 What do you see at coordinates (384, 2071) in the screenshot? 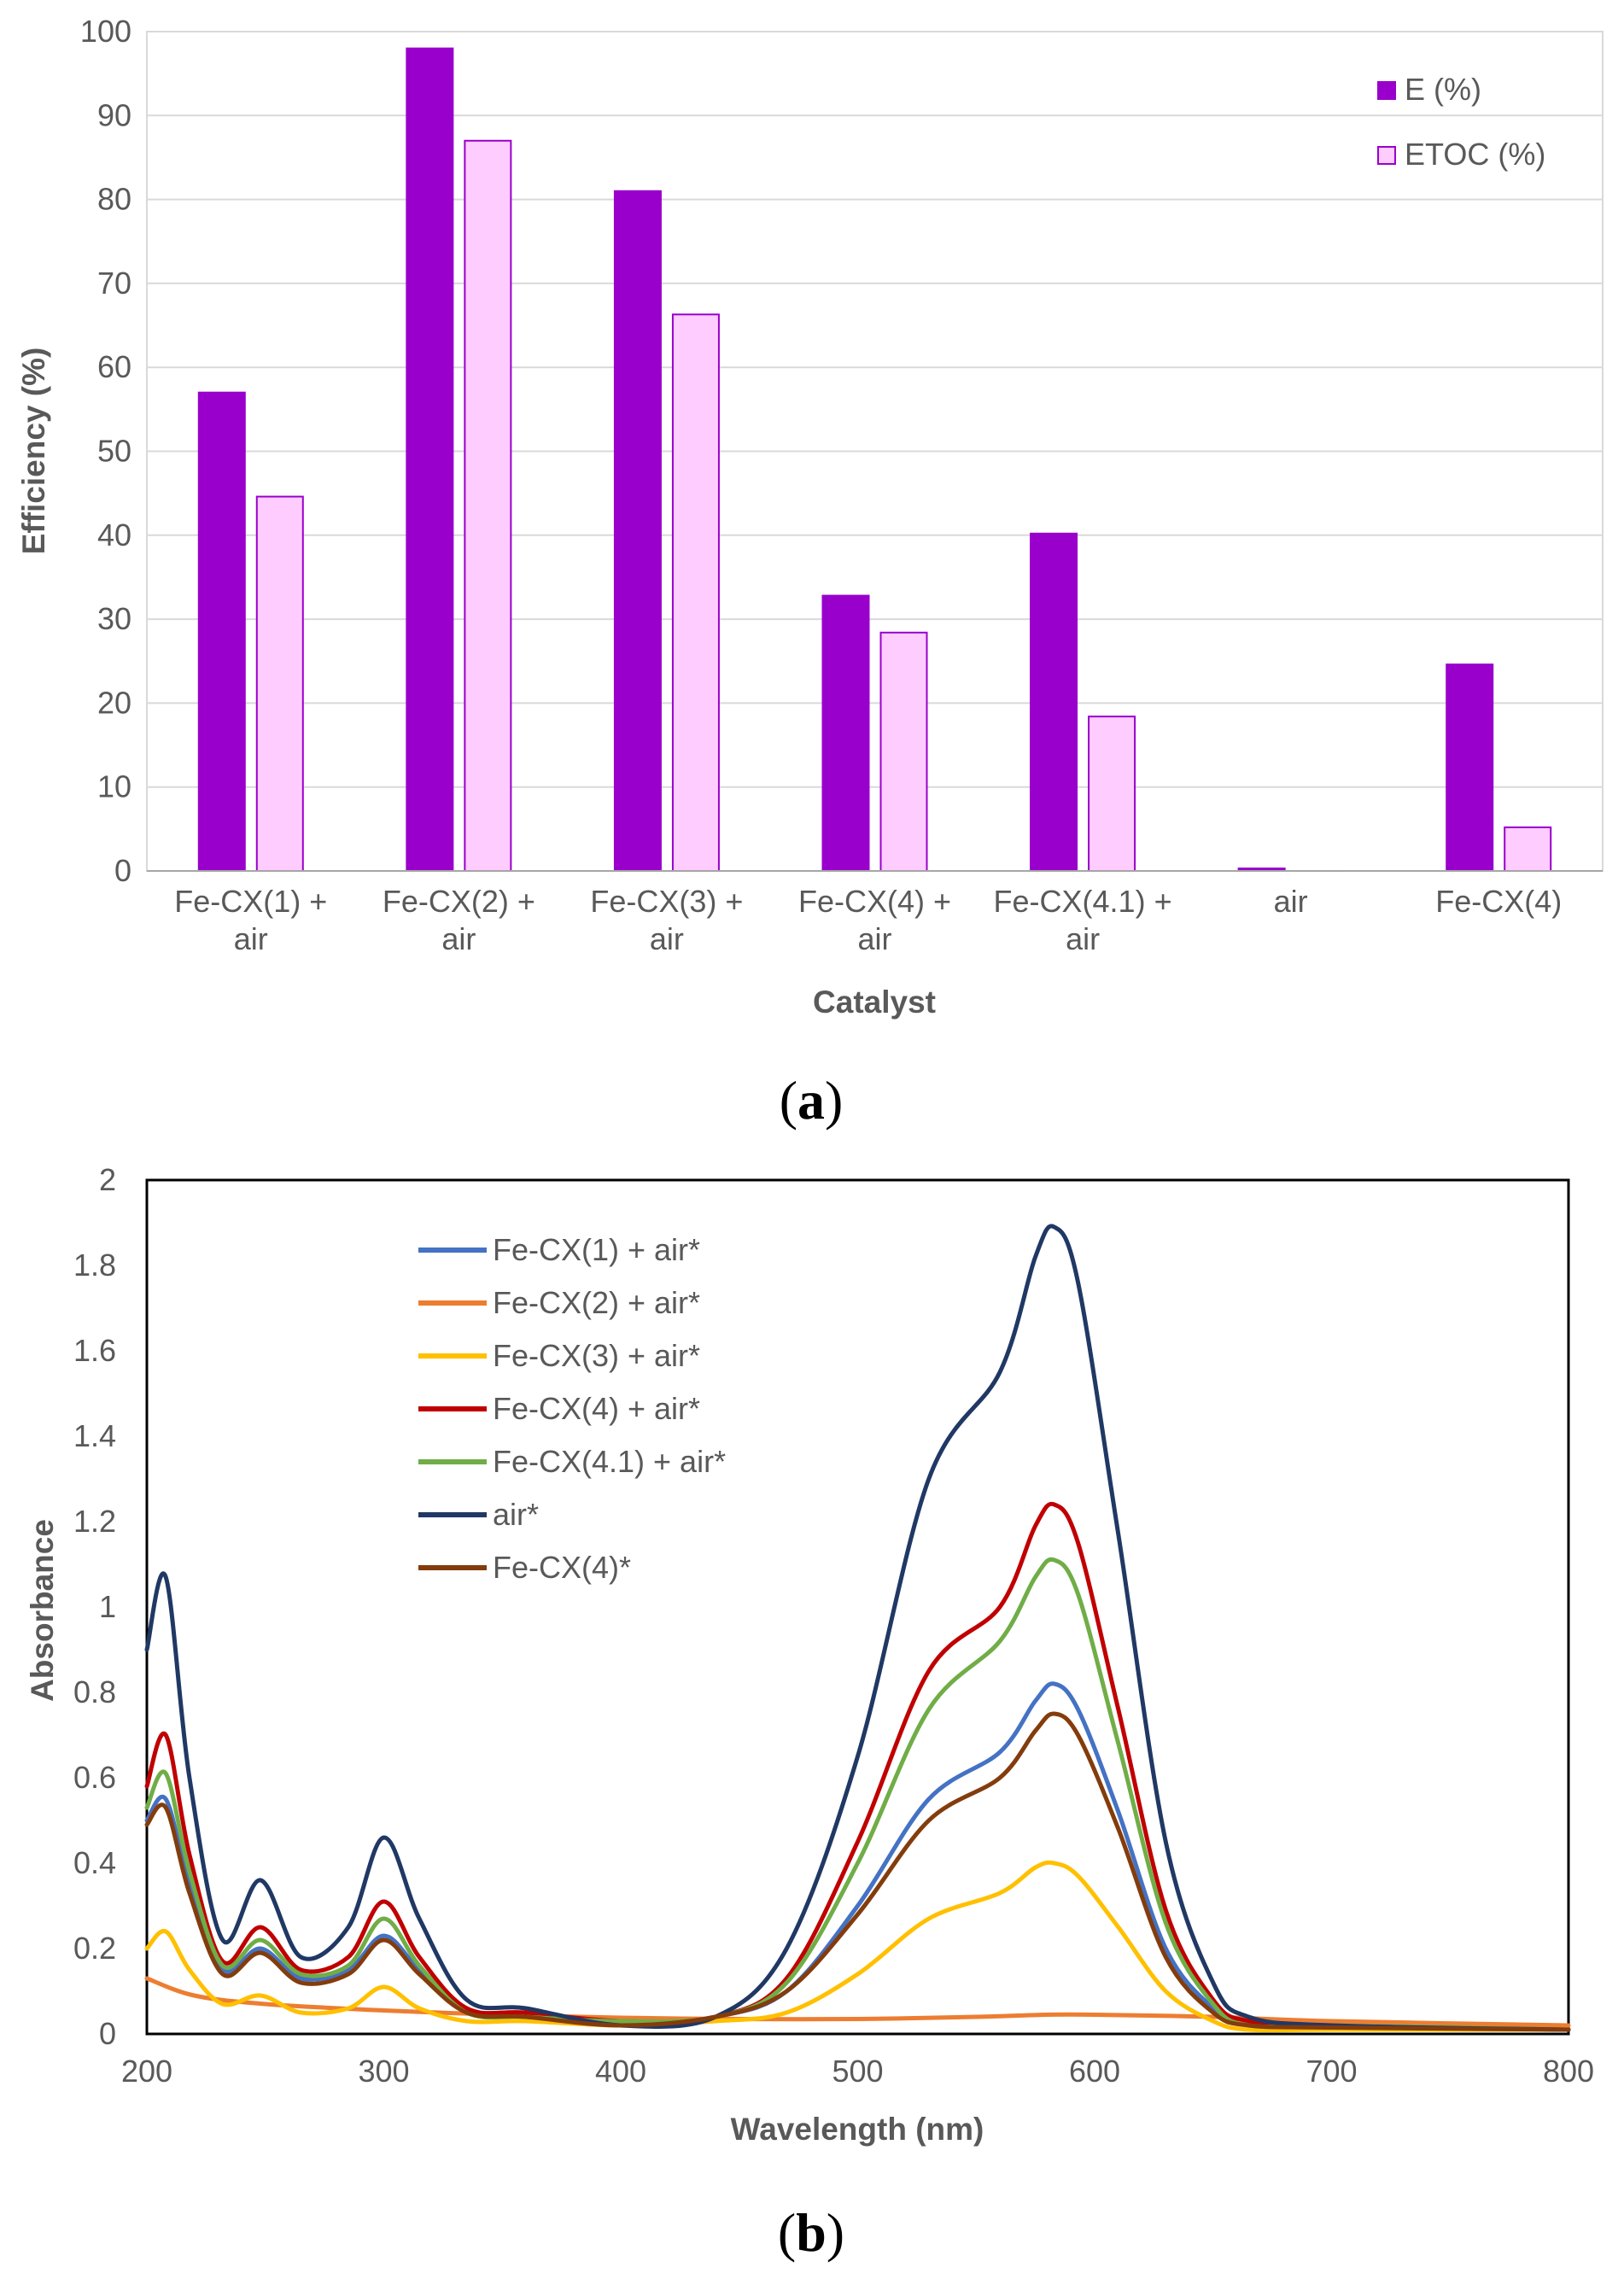
I see `x-tick-b: 300` at bounding box center [384, 2071].